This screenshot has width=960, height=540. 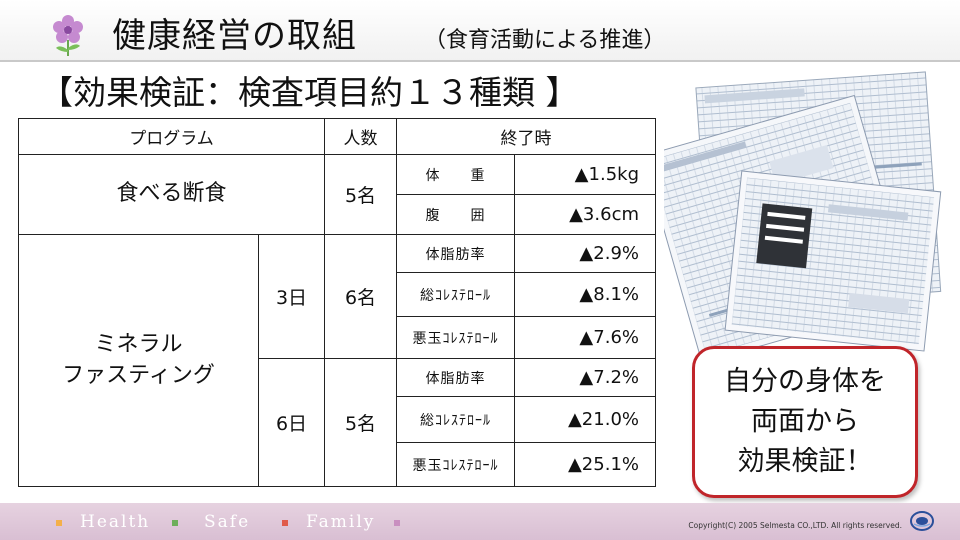 What do you see at coordinates (585, 377) in the screenshot?
I see `metric-value: ▲7.2%` at bounding box center [585, 377].